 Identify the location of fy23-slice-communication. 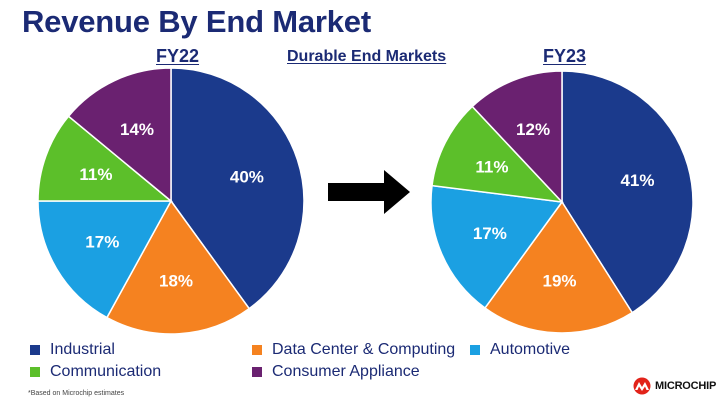
(497, 154).